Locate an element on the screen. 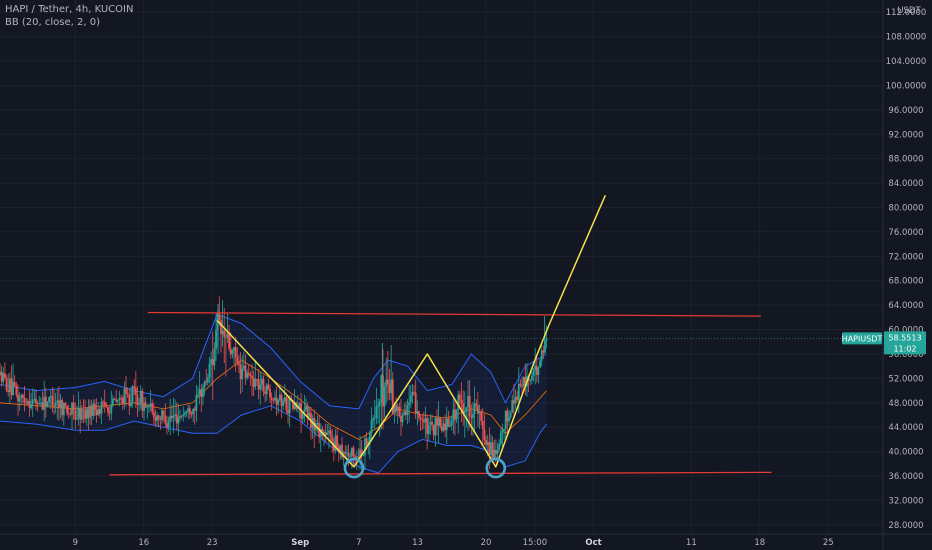 The image size is (932, 550). indicator-legend: BB (20, close, 2, 0) is located at coordinates (52, 22).